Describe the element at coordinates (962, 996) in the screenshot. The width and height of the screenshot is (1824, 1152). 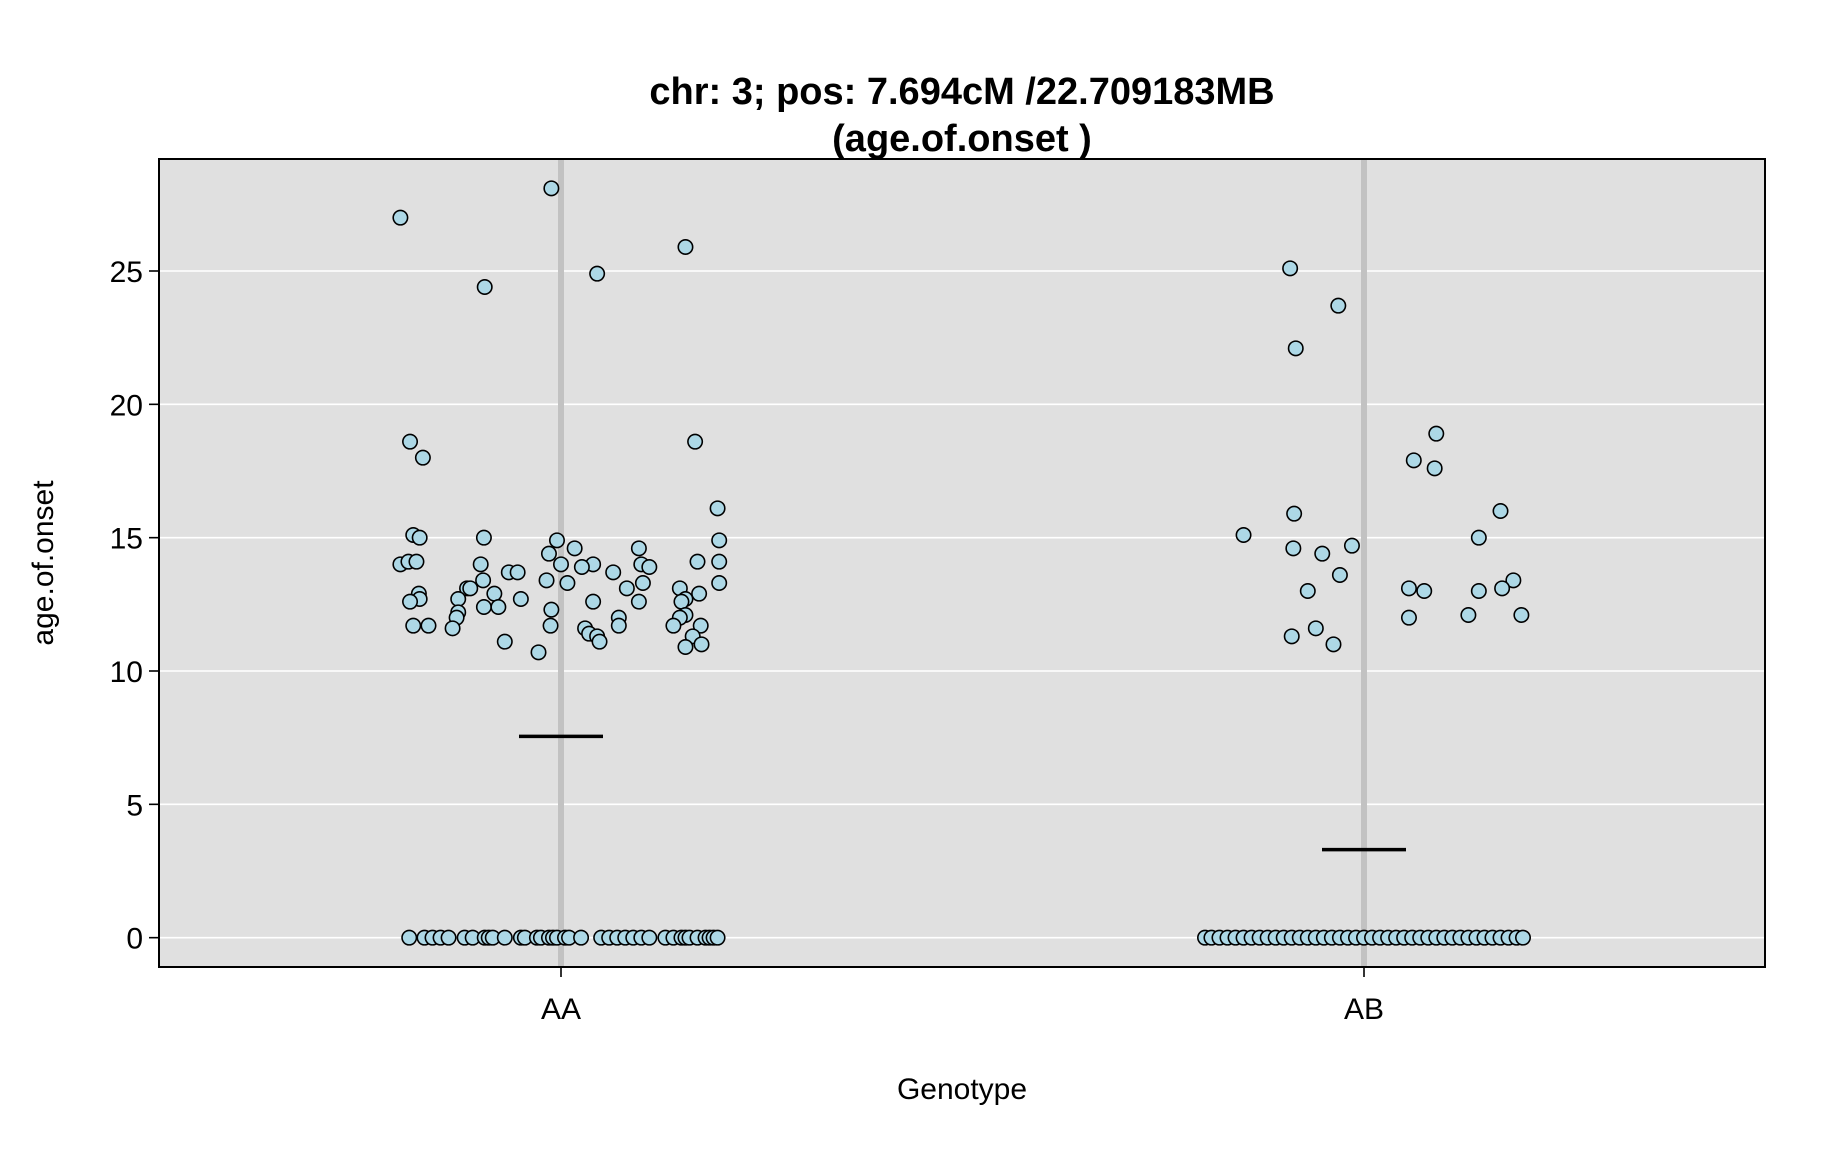
I see `x-axis-ticks: AA AB` at that location.